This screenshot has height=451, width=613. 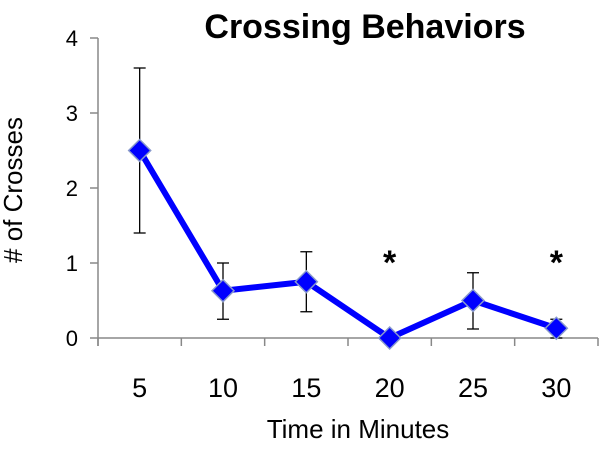 What do you see at coordinates (72, 338) in the screenshot?
I see `y-tick-label: 0` at bounding box center [72, 338].